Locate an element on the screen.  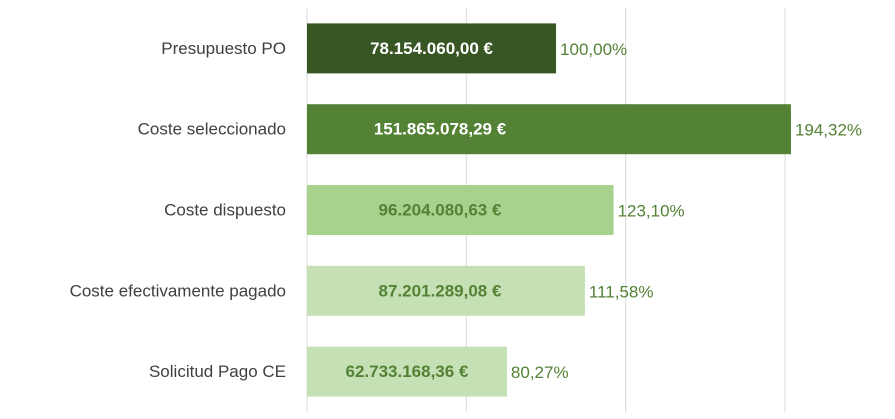
percent-label: 80,27% is located at coordinates (540, 372).